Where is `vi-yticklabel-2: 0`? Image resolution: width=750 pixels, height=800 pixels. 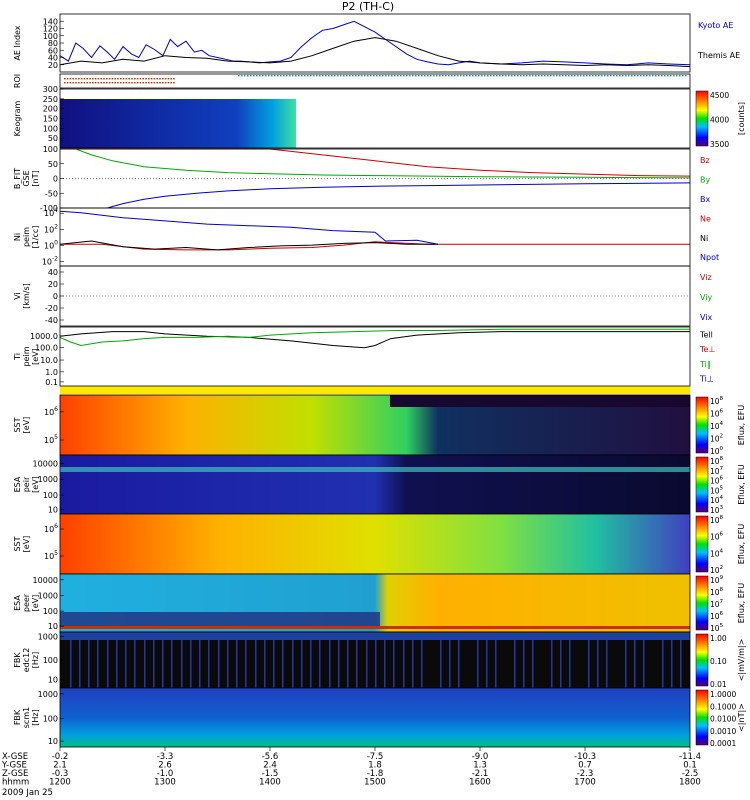
vi-yticklabel-2: 0 is located at coordinates (55, 296).